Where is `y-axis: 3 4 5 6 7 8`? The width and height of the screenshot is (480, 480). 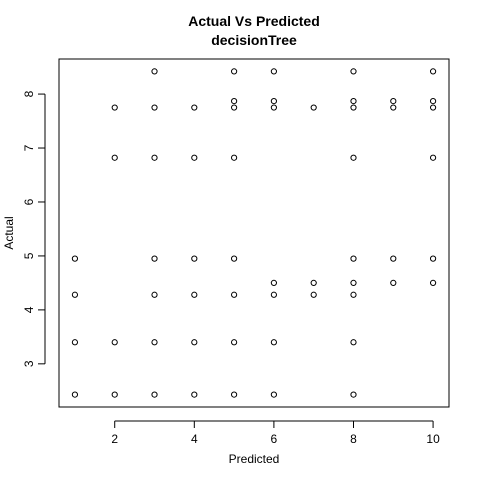 y-axis: 3 4 5 6 7 8 is located at coordinates (34, 228).